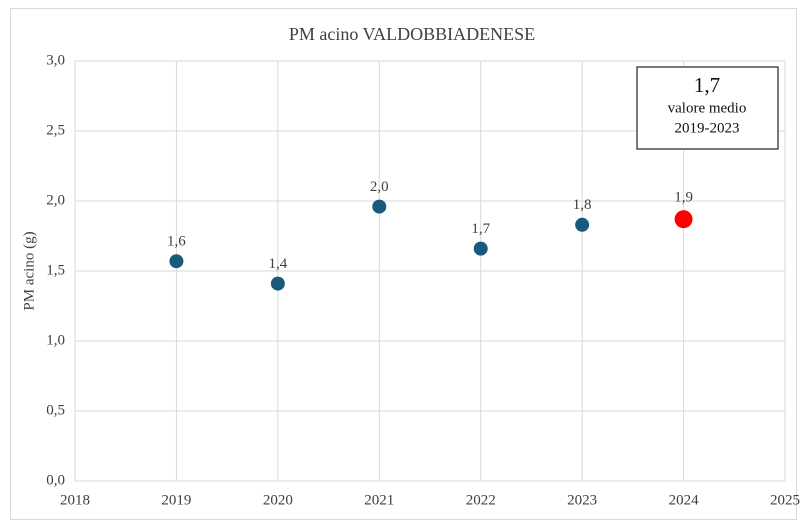 The width and height of the screenshot is (805, 526). I want to click on annotation-value: 1,7, so click(707, 85).